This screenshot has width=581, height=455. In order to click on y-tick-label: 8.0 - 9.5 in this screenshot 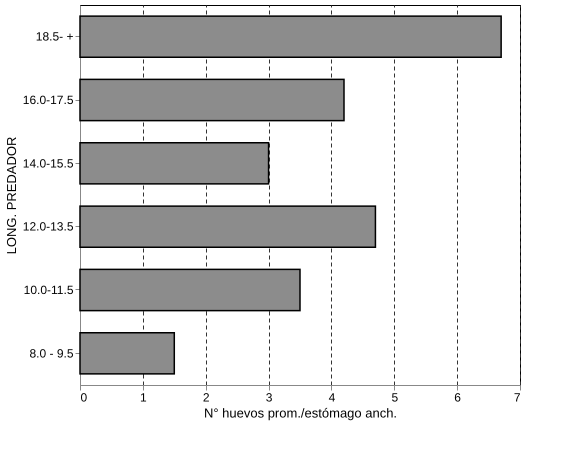, I will do `click(51, 353)`.